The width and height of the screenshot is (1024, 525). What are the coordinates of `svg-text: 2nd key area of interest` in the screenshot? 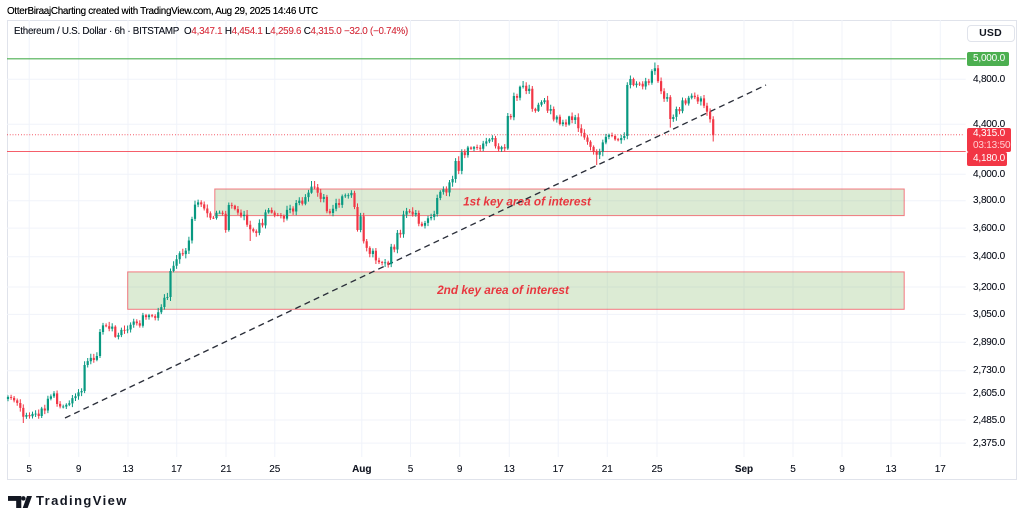 It's located at (503, 290).